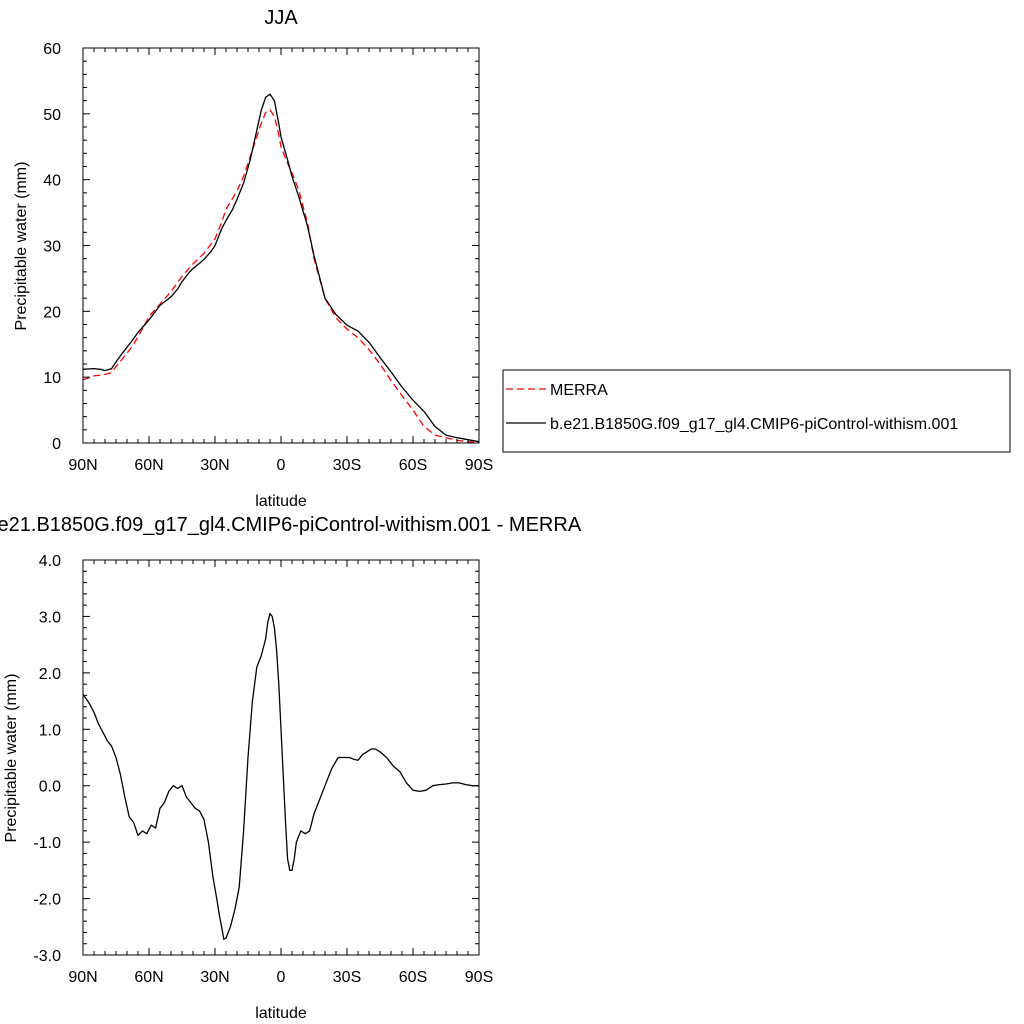 Image resolution: width=1024 pixels, height=1024 pixels. What do you see at coordinates (479, 977) in the screenshot?
I see `bottom-xtick-label: 90S` at bounding box center [479, 977].